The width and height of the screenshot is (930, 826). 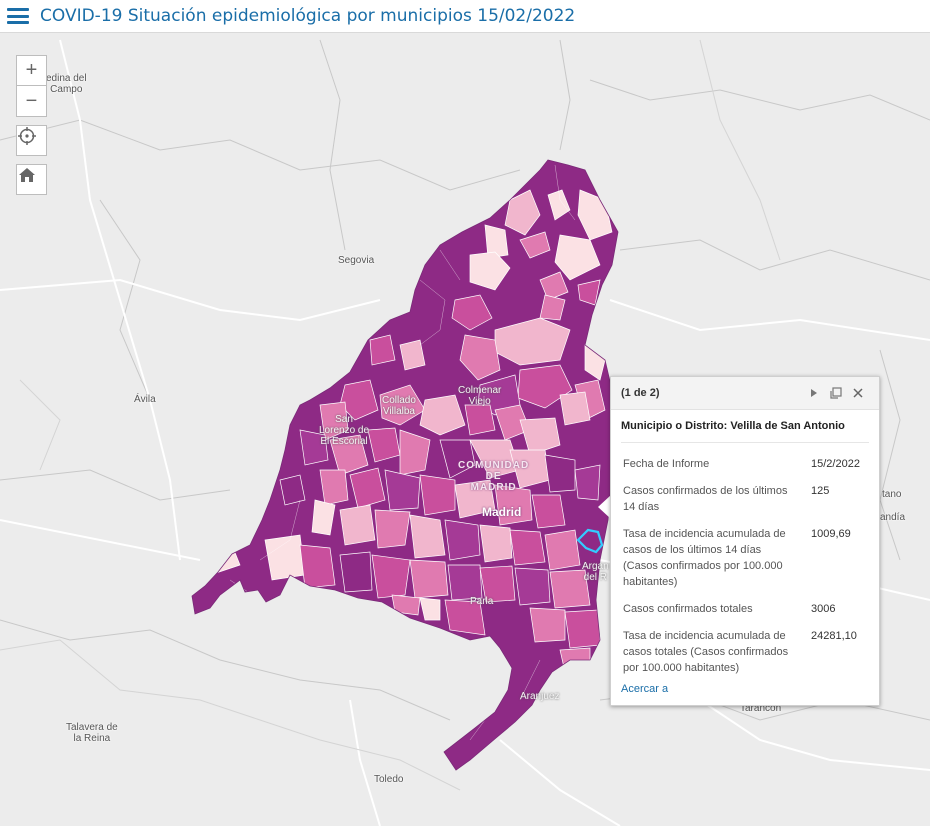 What do you see at coordinates (480, 396) in the screenshot?
I see `place-label-colmenar-viejo: Colmenar Viejo` at bounding box center [480, 396].